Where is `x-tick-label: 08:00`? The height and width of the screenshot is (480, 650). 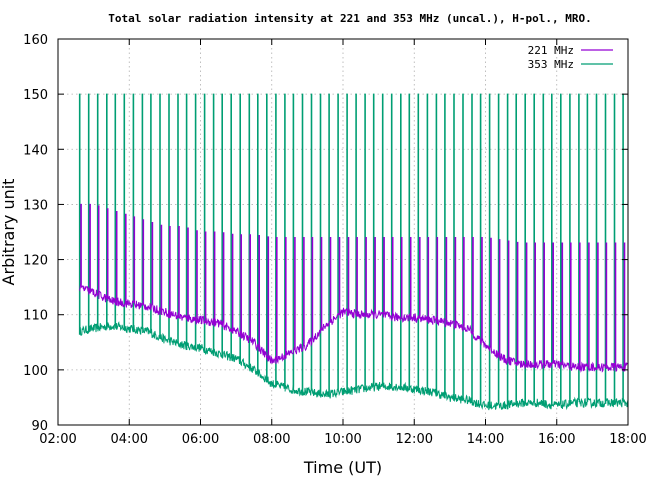
x-tick-label: 08:00 is located at coordinates (271, 439).